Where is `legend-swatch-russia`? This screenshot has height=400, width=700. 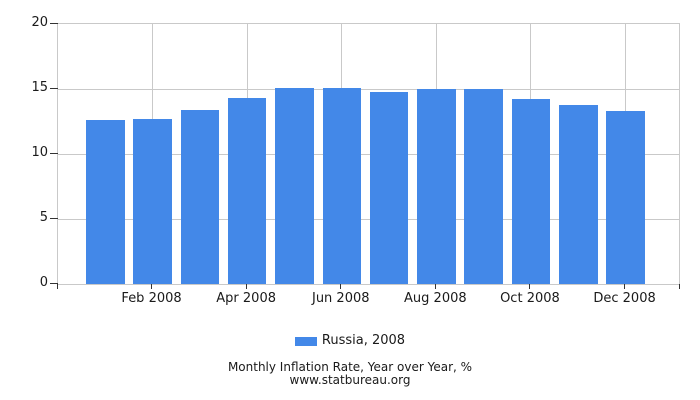
legend-swatch-russia is located at coordinates (305, 341).